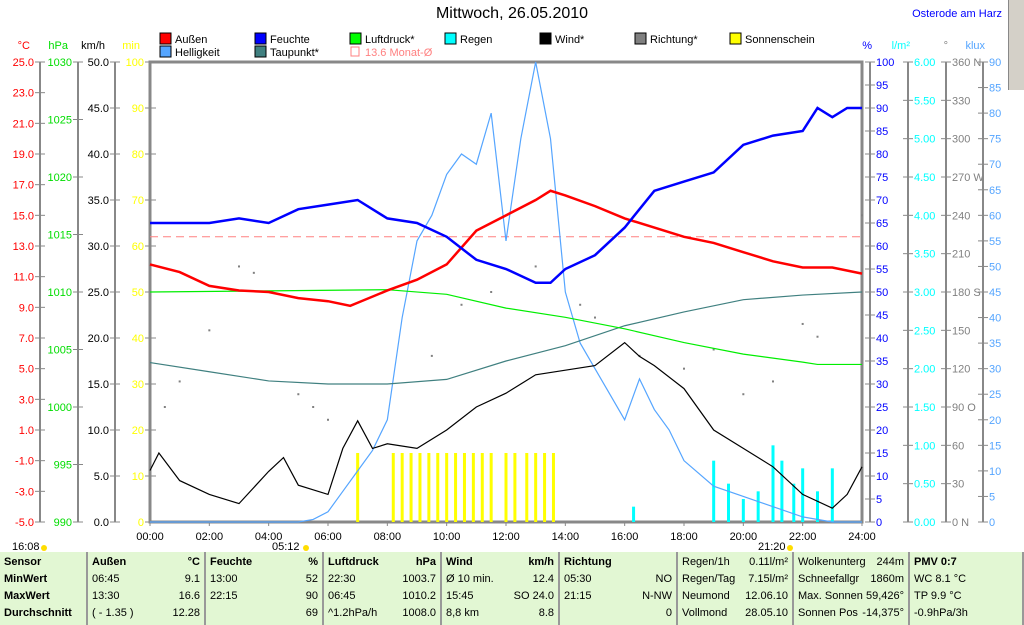 The width and height of the screenshot is (1024, 625). I want to click on axis-tick-label: 0, so click(141, 523).